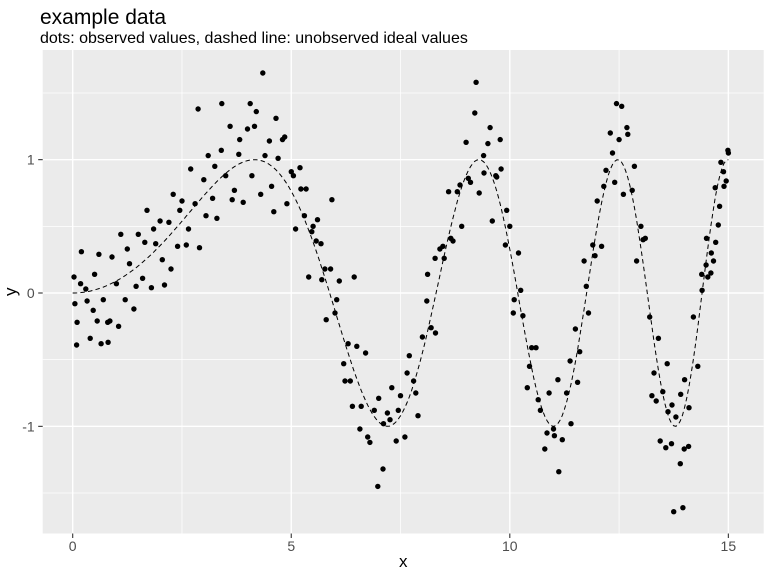 The width and height of the screenshot is (768, 576). I want to click on x-tick-label: 5, so click(291, 546).